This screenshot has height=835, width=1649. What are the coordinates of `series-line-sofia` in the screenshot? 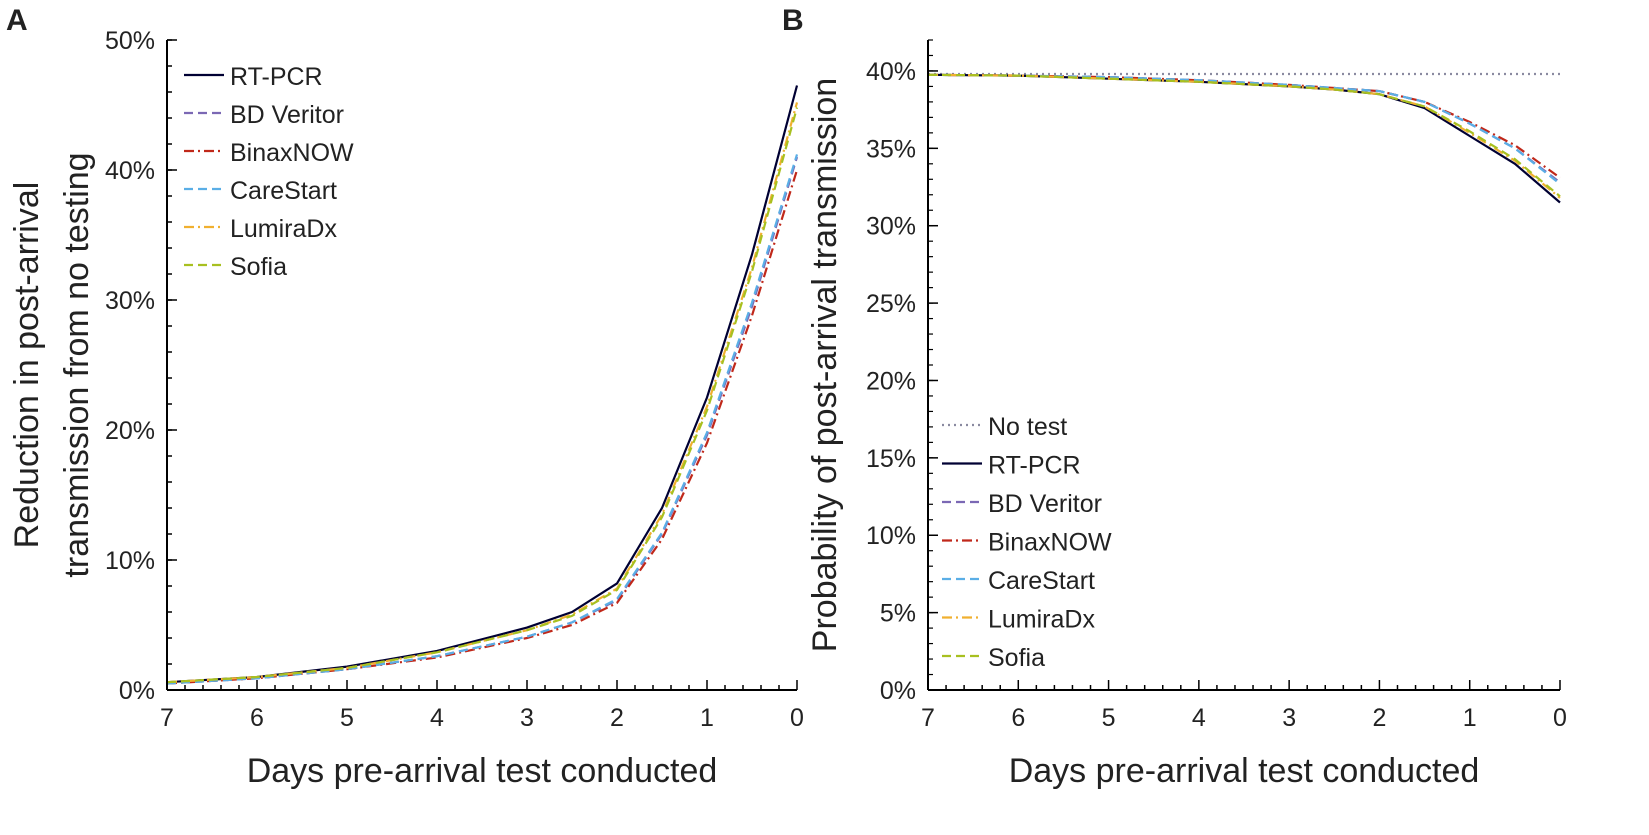 It's located at (1244, 135).